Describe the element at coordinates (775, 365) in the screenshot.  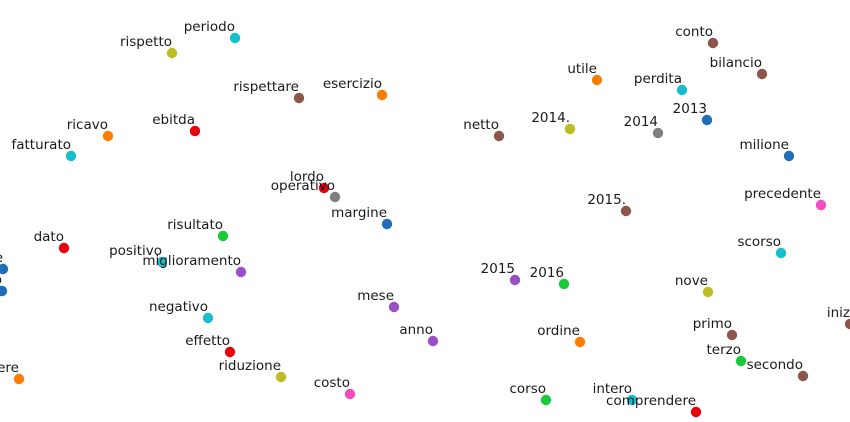
I see `point-label: secondo` at that location.